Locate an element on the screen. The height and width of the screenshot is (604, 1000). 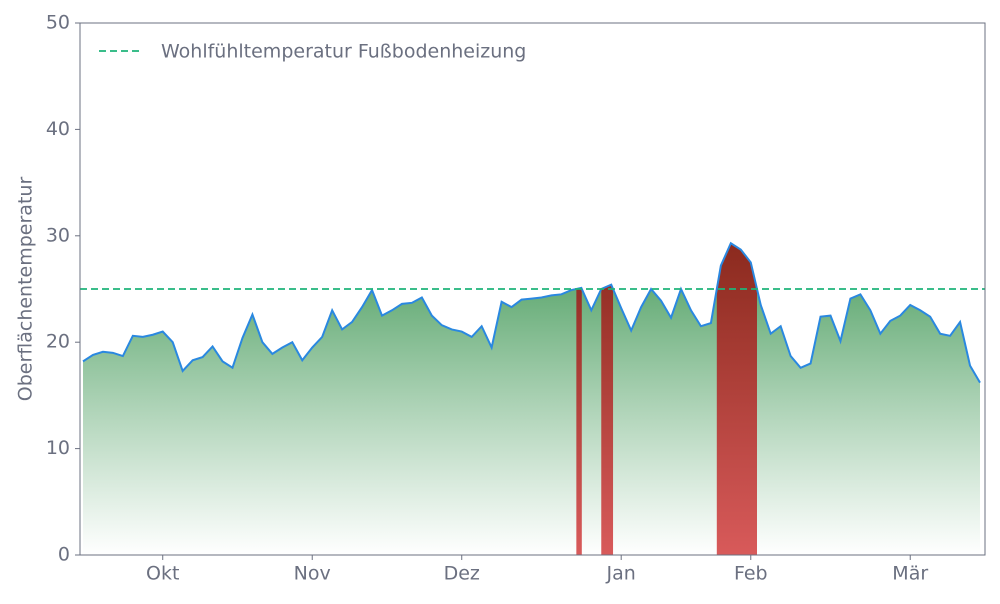
y-tick-label: 30 is located at coordinates (58, 235).